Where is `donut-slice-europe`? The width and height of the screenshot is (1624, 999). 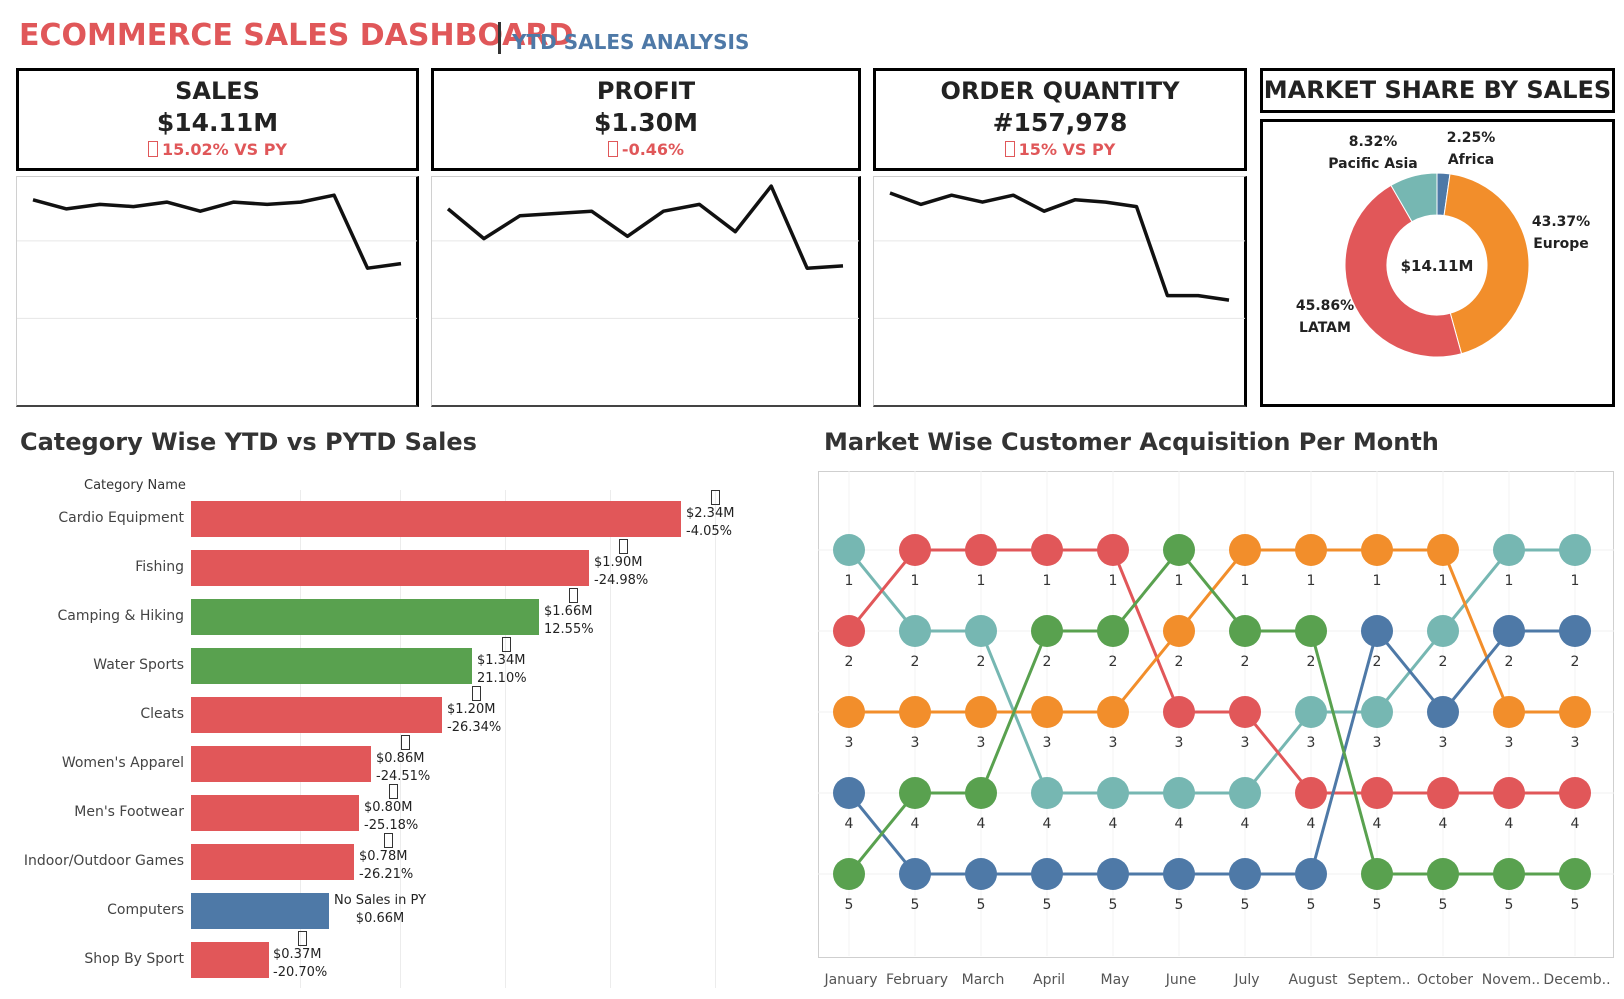
donut-slice-europe is located at coordinates (1486, 264).